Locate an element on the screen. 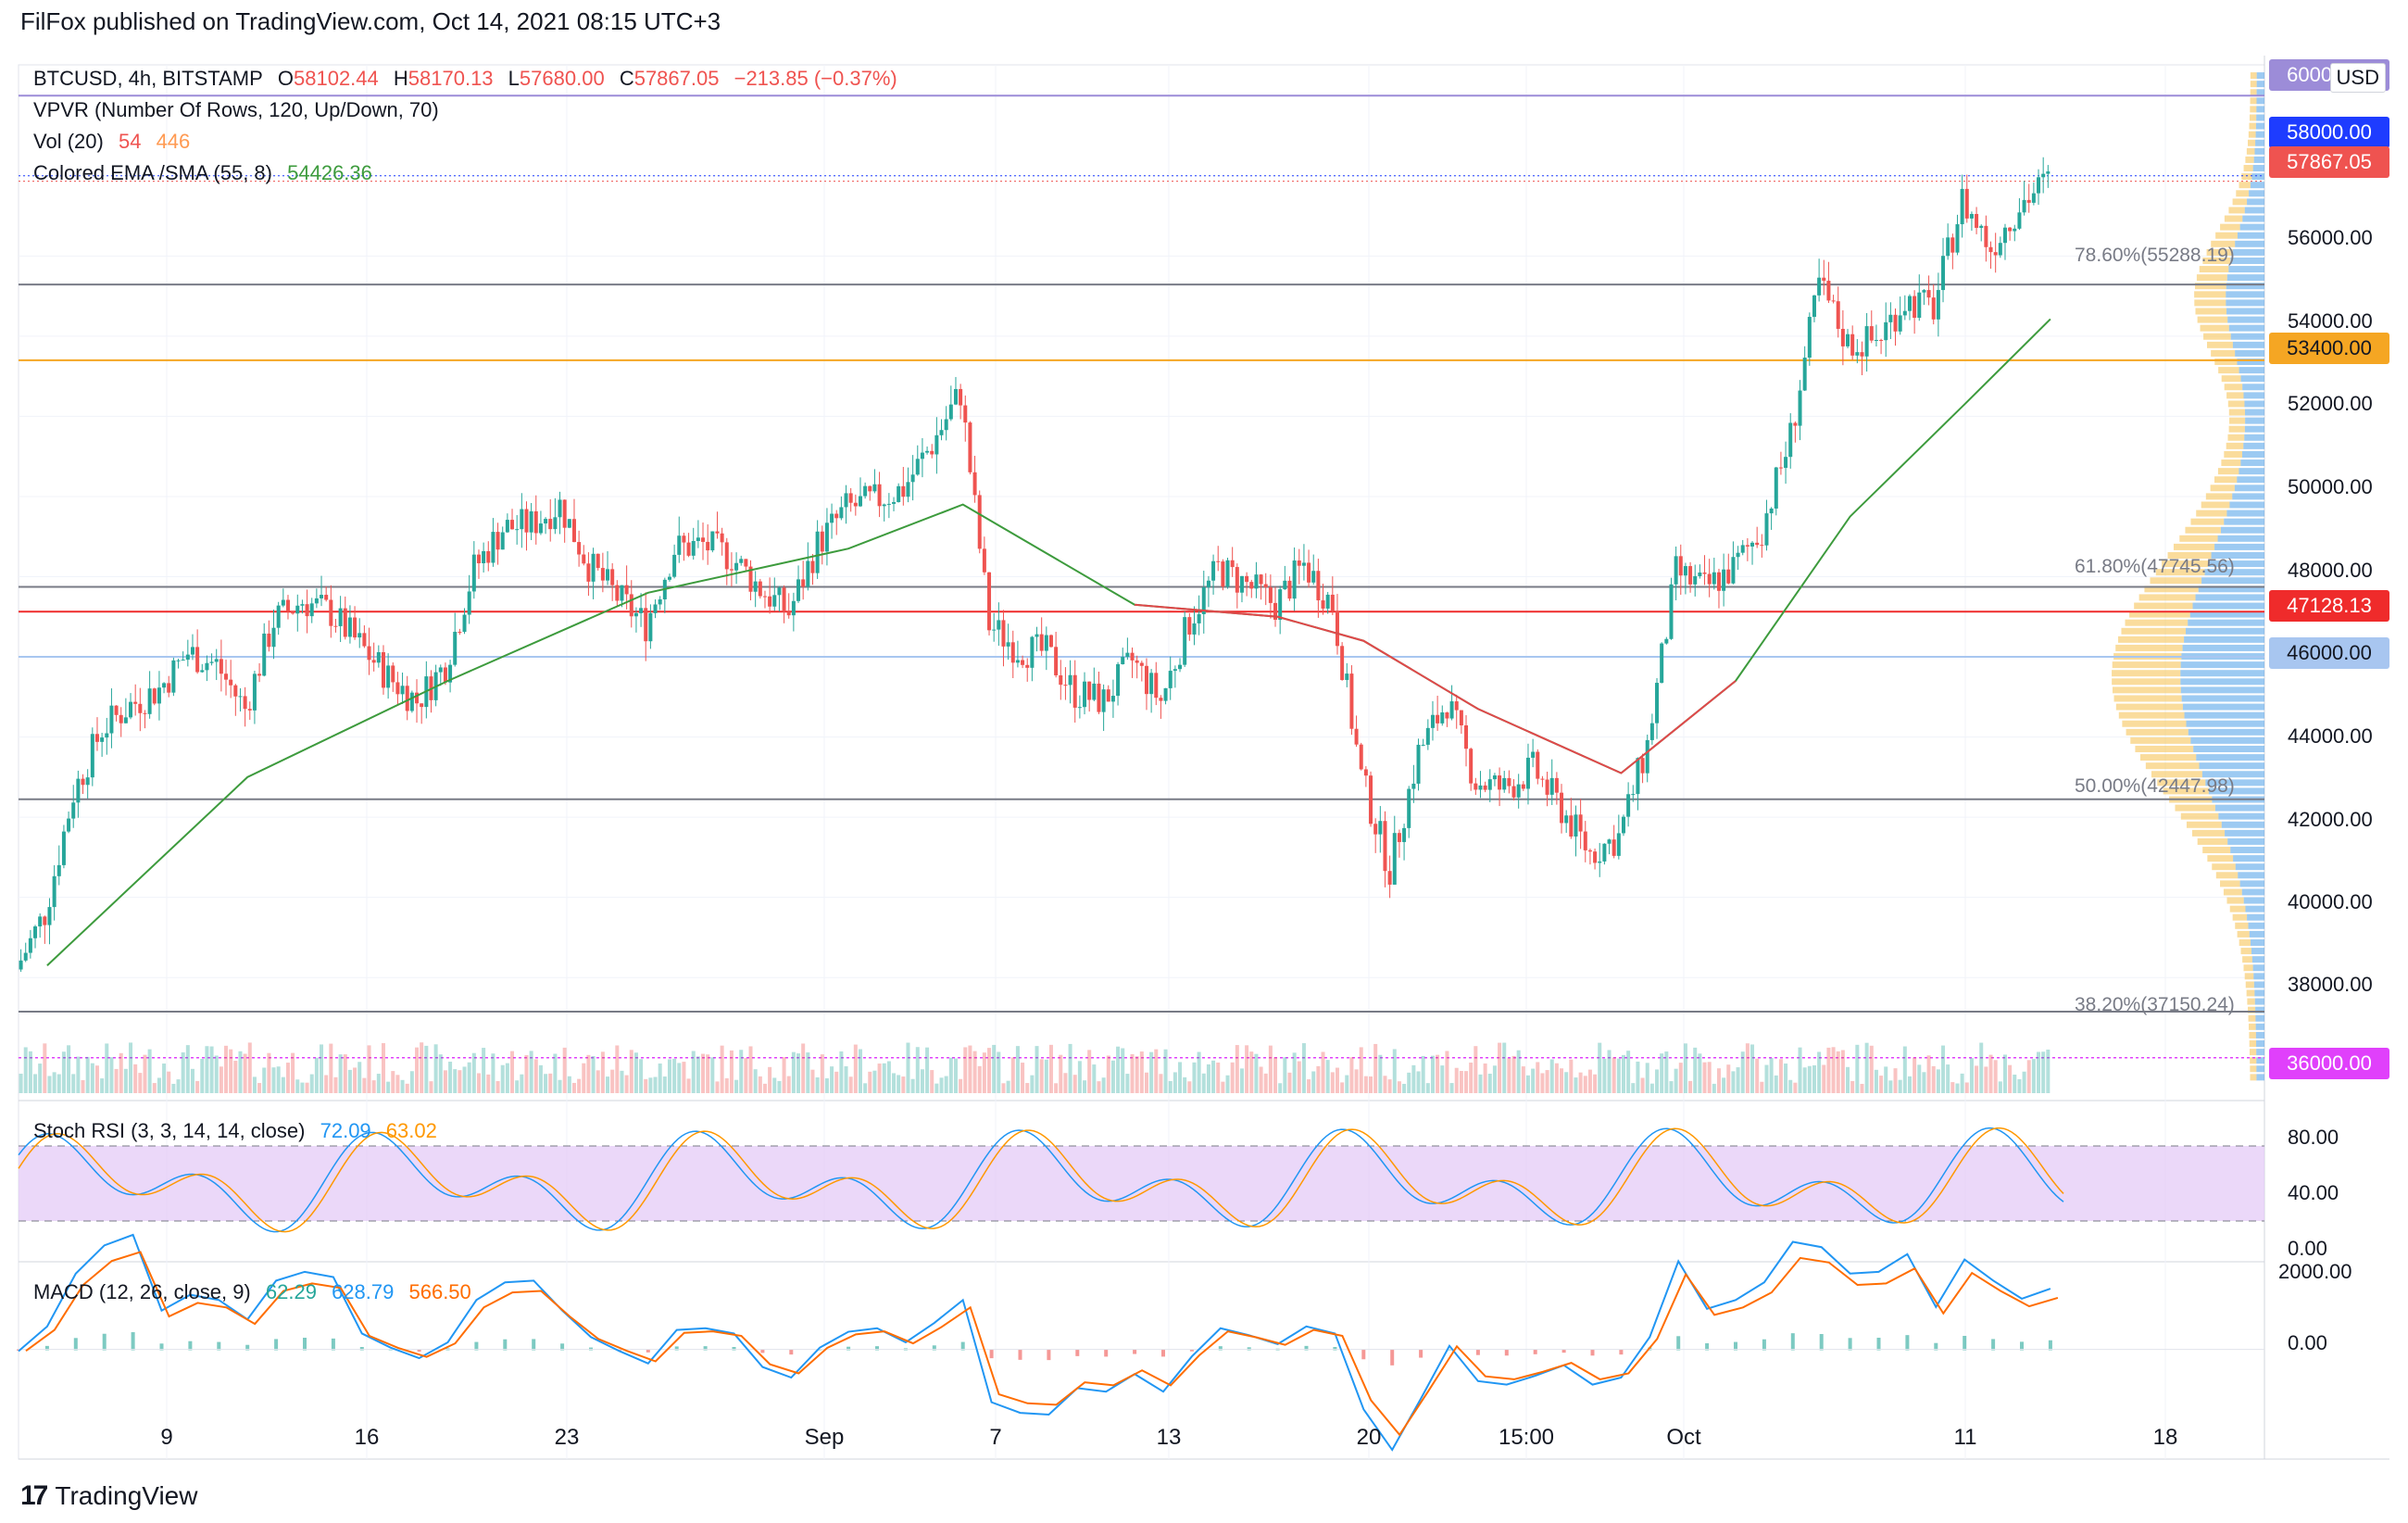  tradingview-brand: 17 TradingView is located at coordinates (108, 1496).